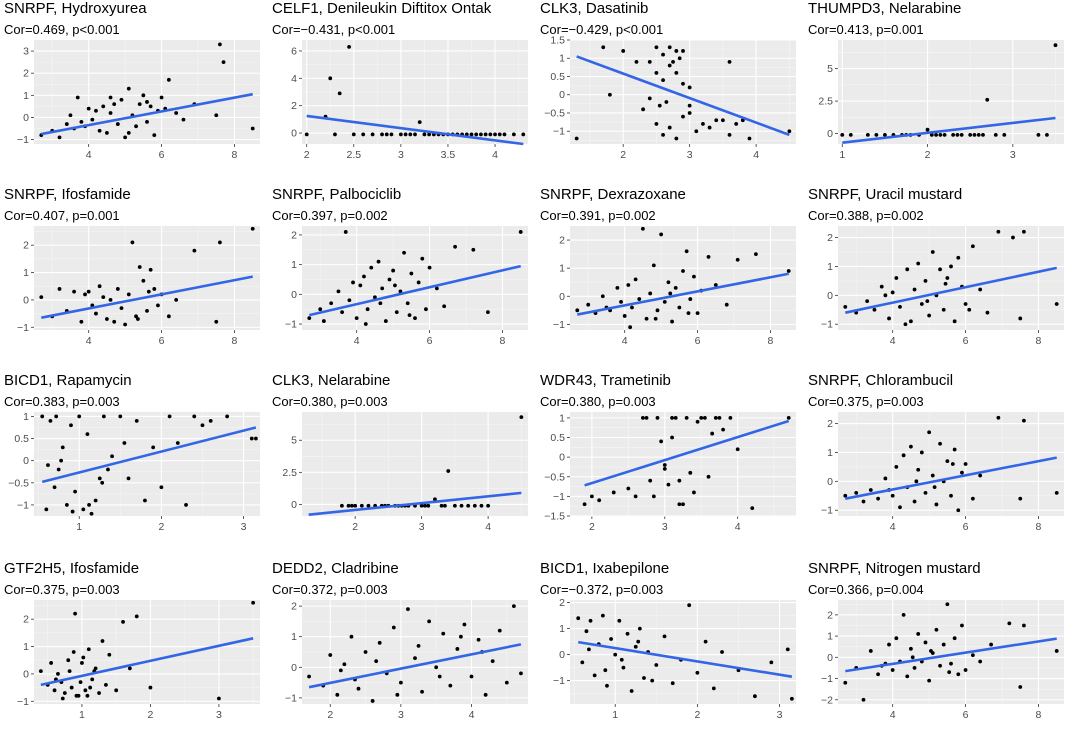 Image resolution: width=1072 pixels, height=746 pixels. Describe the element at coordinates (562, 297) in the screenshot. I see `y-tick-label: 0` at that location.